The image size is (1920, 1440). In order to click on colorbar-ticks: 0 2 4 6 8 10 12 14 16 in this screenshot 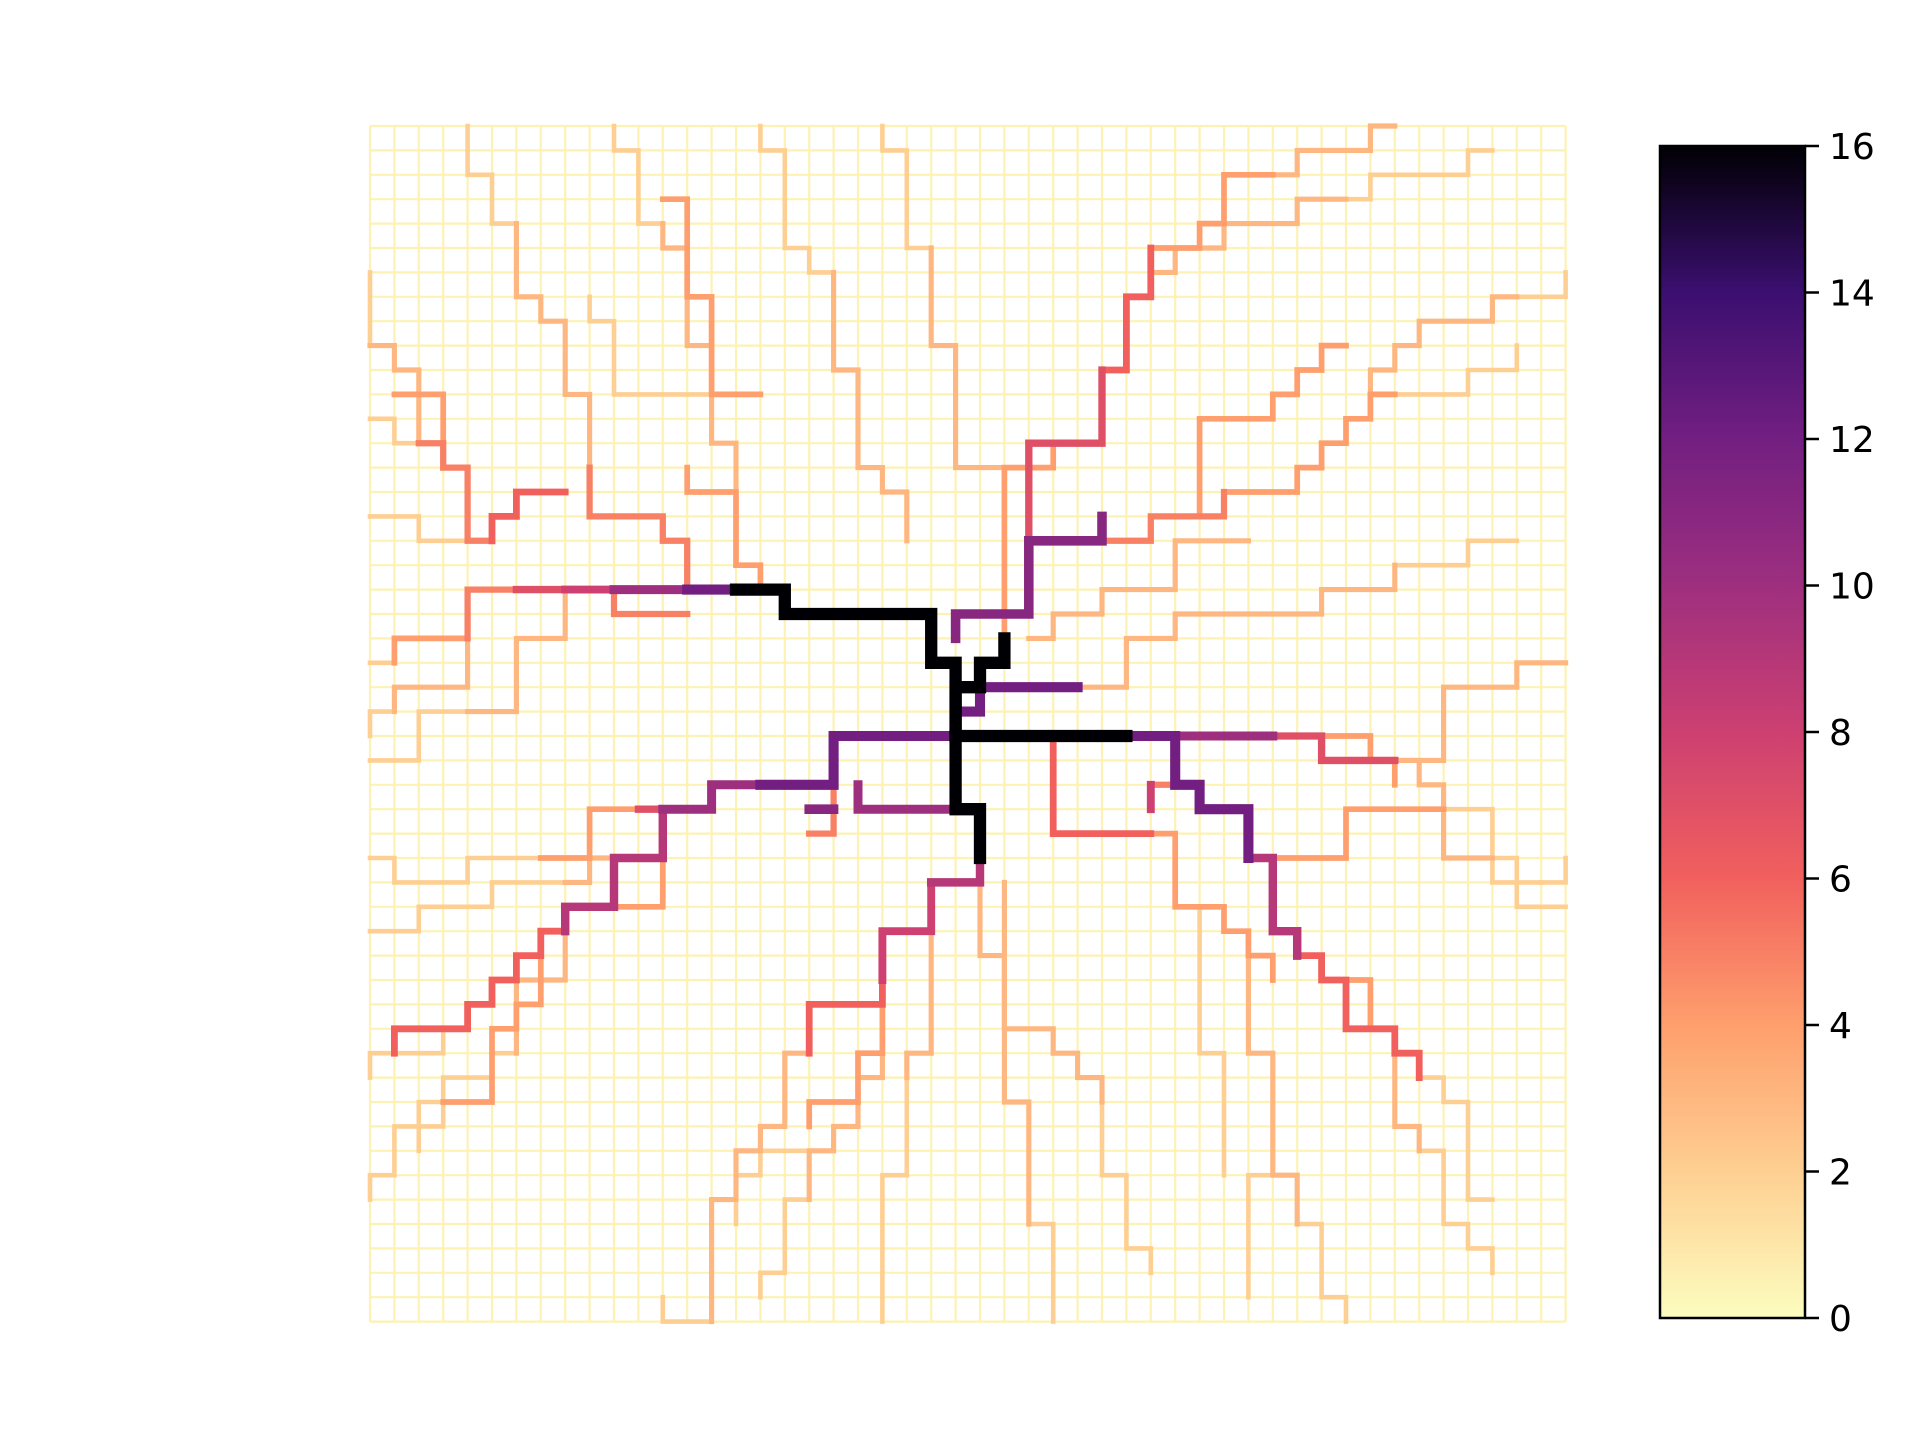, I will do `click(1840, 733)`.